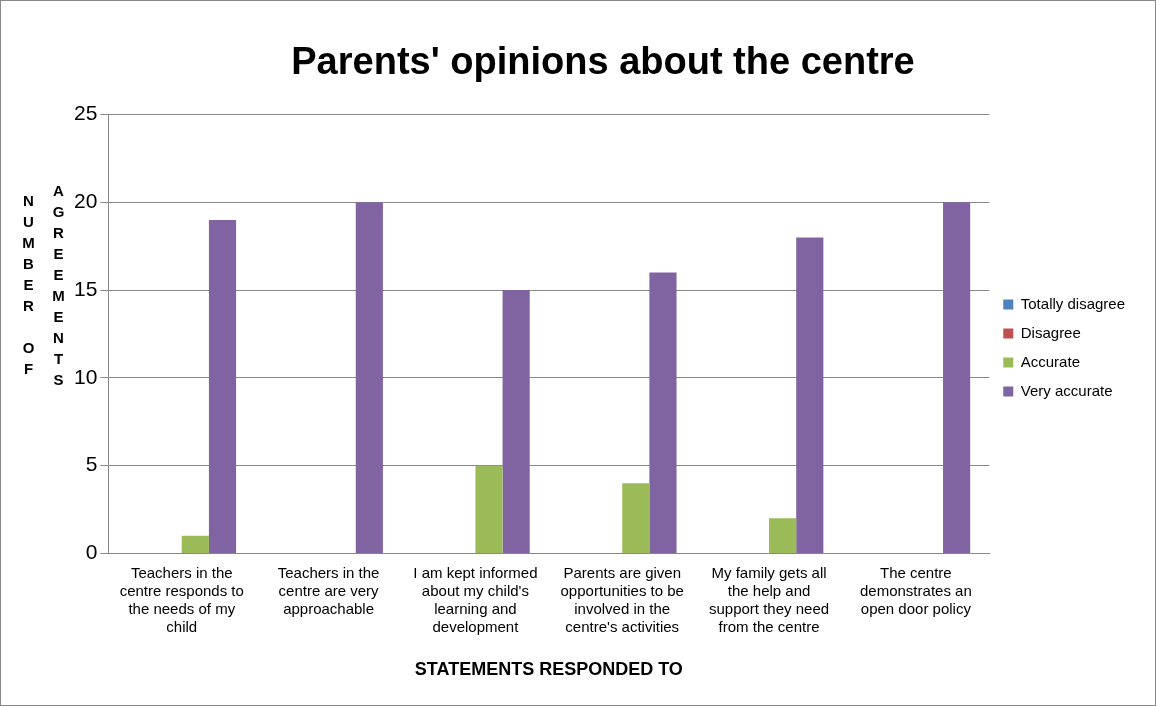 This screenshot has width=1156, height=706. Describe the element at coordinates (769, 599) in the screenshot. I see `x-tick-label: My family gets all the help and support they need from the centre` at that location.